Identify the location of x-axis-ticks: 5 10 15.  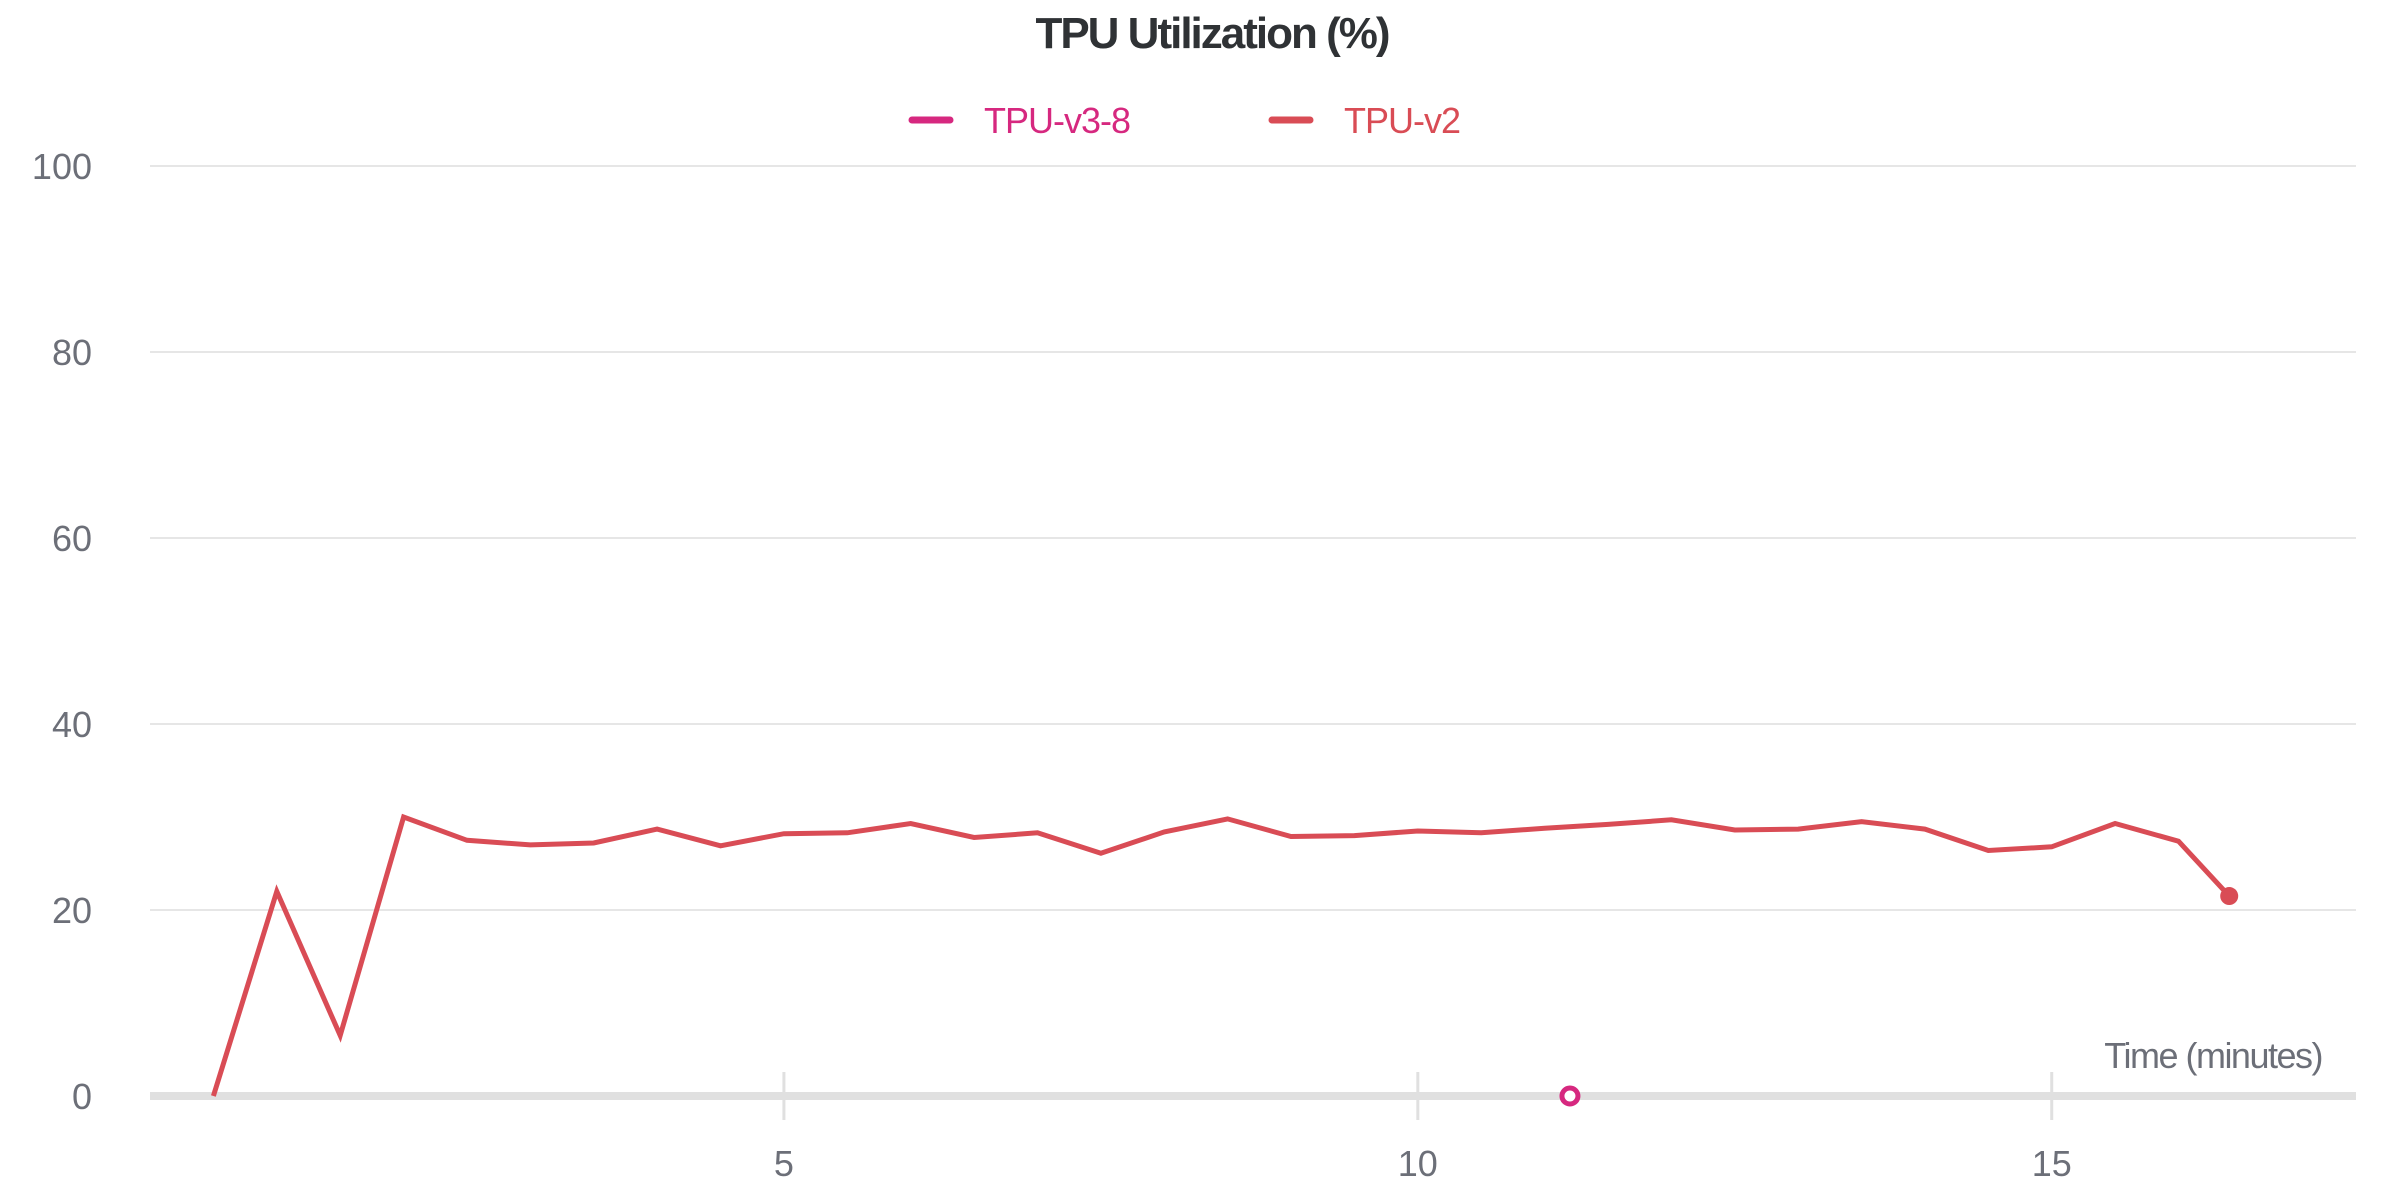
(1423, 1128).